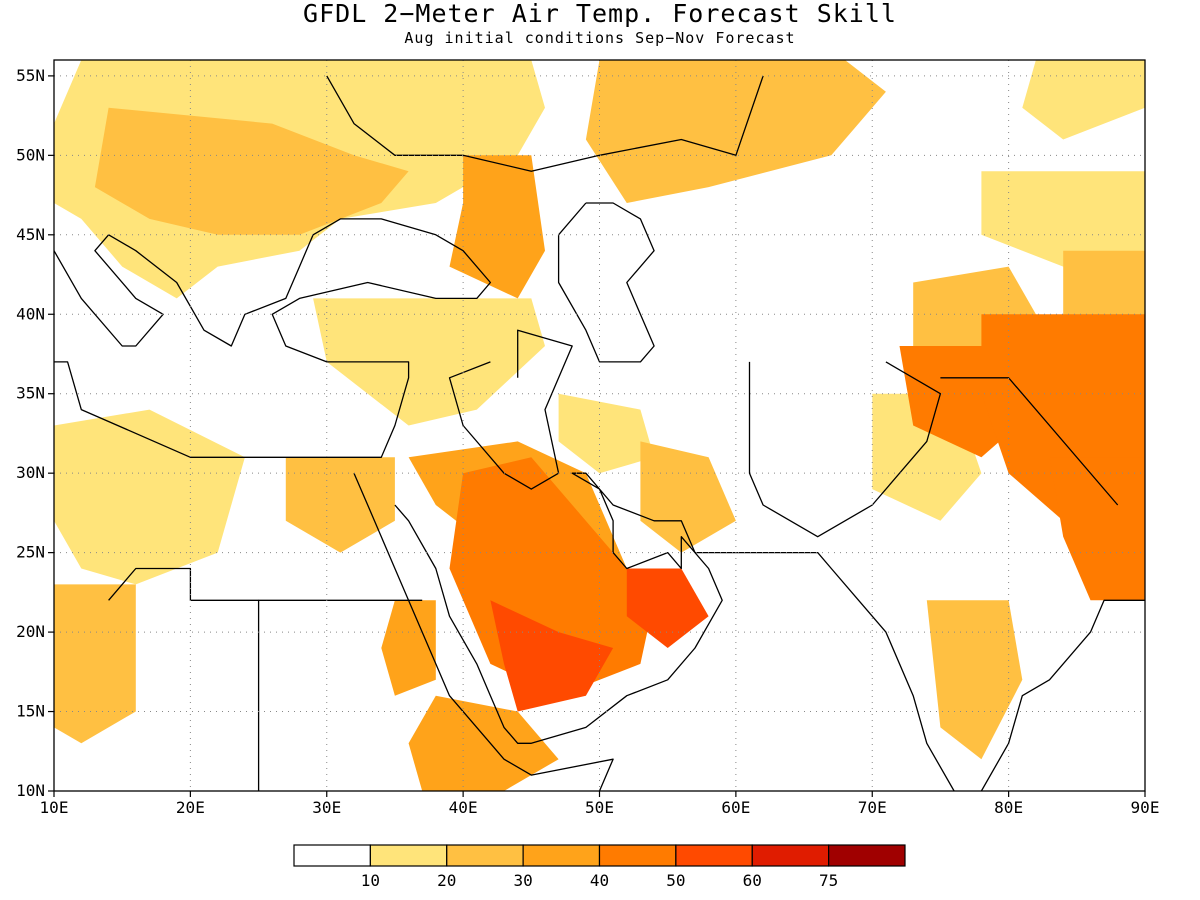 The width and height of the screenshot is (1200, 900). I want to click on x-tick-label: 80E, so click(1008, 807).